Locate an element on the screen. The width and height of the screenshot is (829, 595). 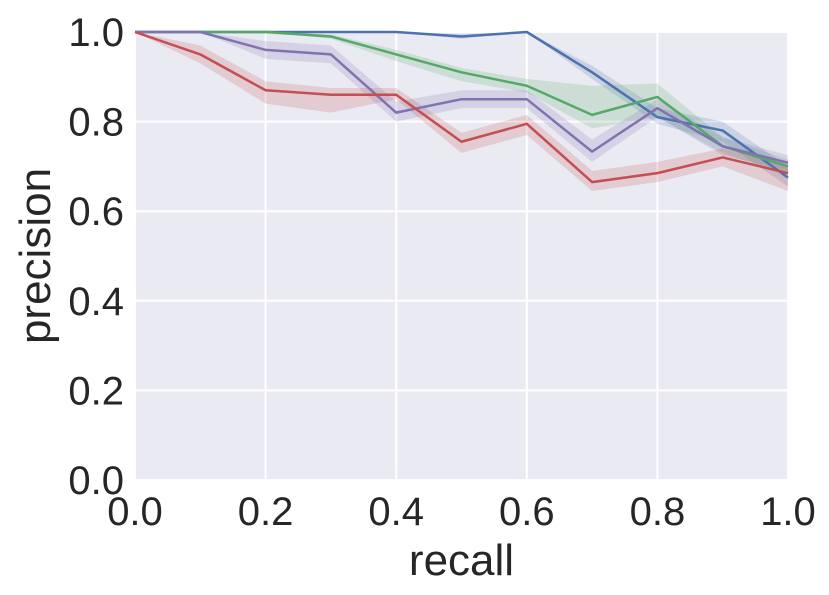
y-tick-label: 1.0 is located at coordinates (96, 33).